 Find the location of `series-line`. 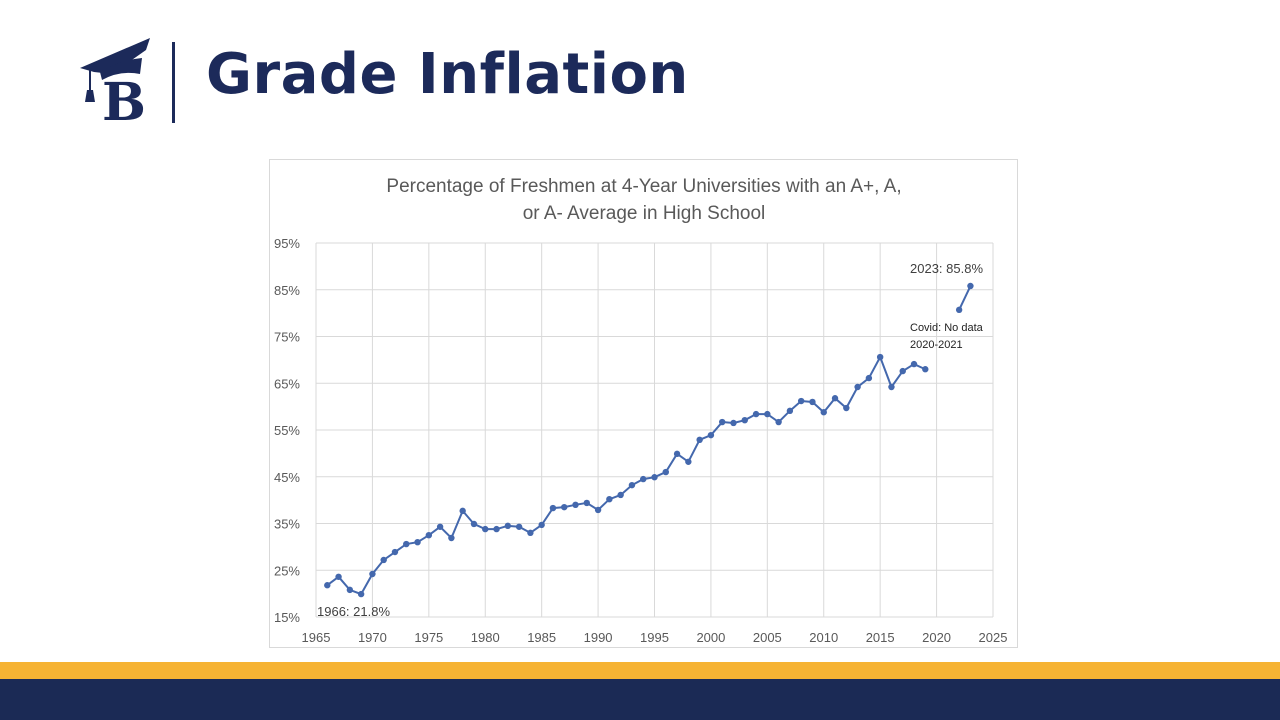

series-line is located at coordinates (965, 298).